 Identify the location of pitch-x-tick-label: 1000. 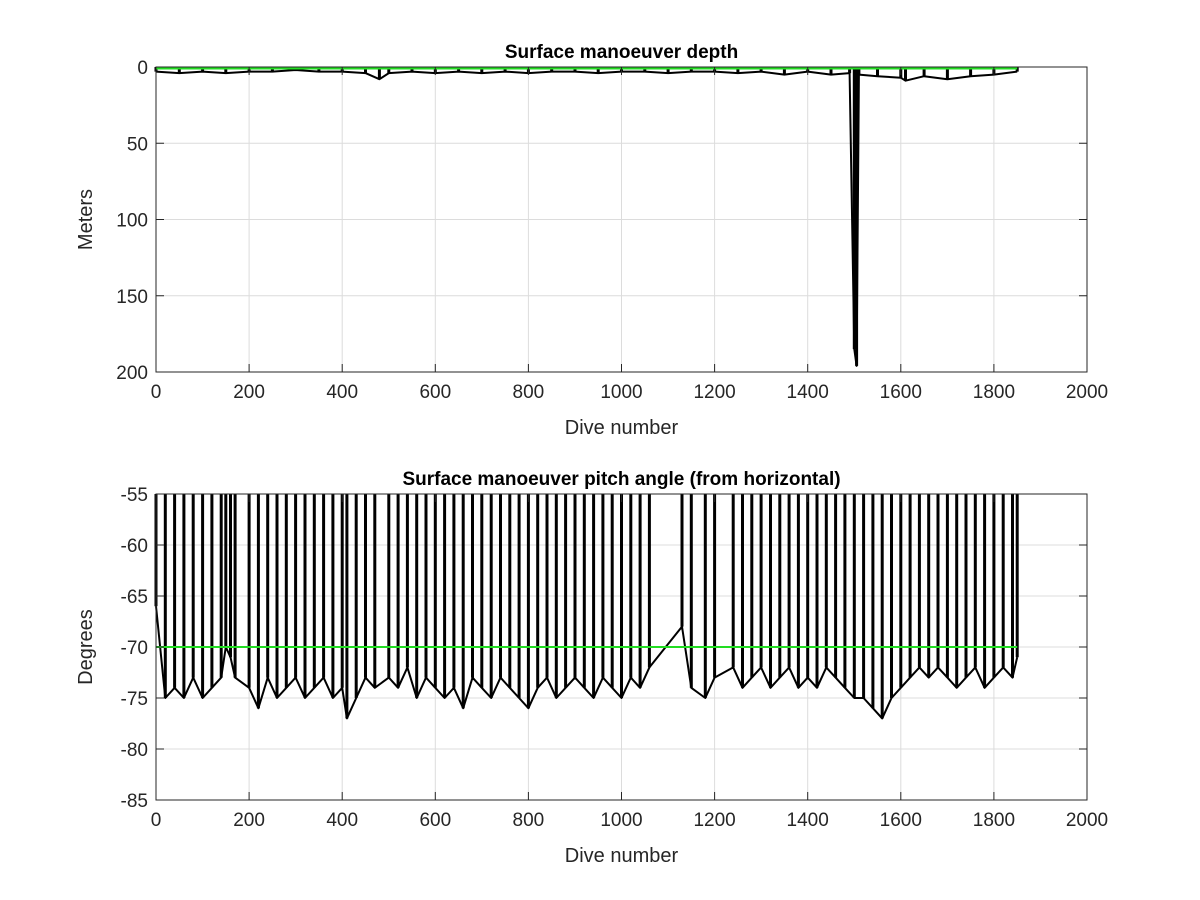
(621, 820).